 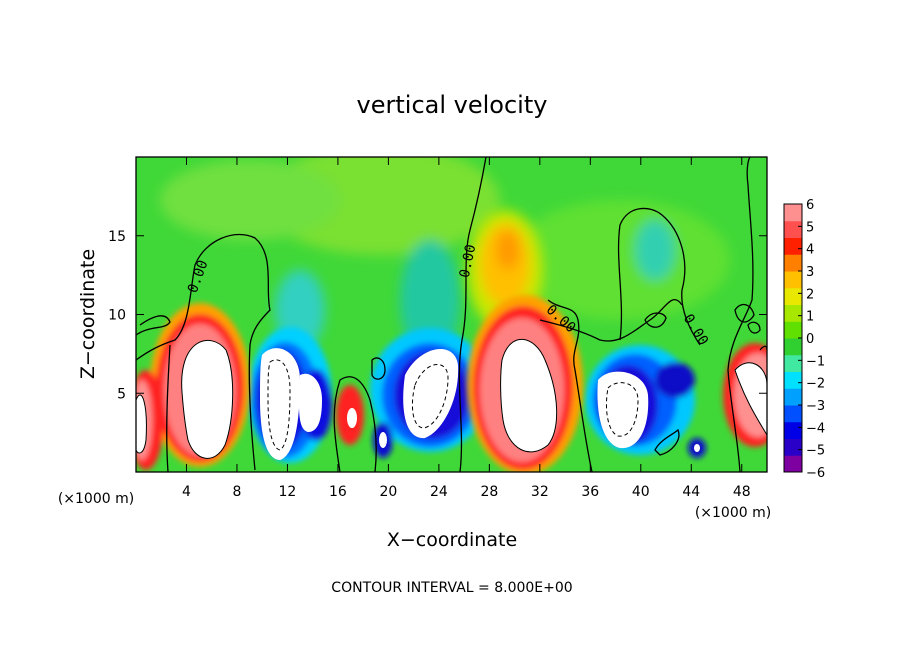 What do you see at coordinates (288, 492) in the screenshot?
I see `x-tick-label: 12` at bounding box center [288, 492].